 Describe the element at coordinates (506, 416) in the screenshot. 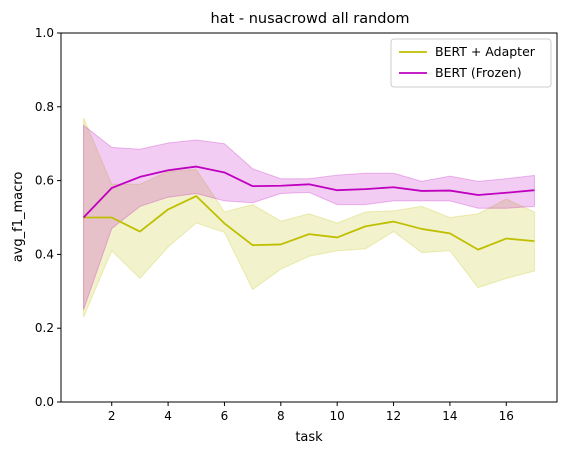

I see `x-tick-label: 16` at that location.